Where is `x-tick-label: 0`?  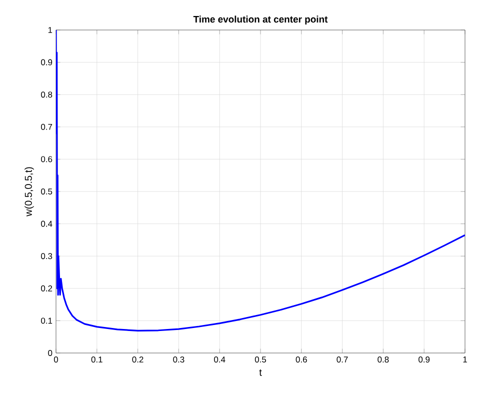
x-tick-label: 0 is located at coordinates (56, 359).